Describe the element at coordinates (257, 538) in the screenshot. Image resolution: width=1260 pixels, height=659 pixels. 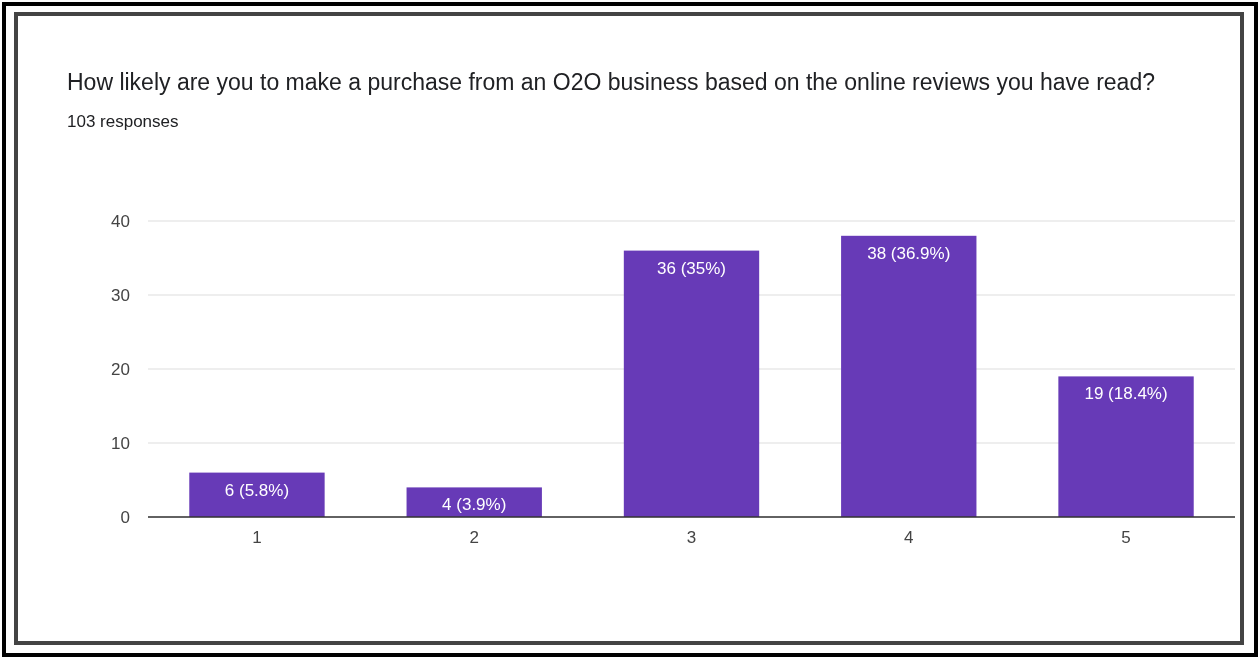
I see `x-tick-label: 1` at that location.